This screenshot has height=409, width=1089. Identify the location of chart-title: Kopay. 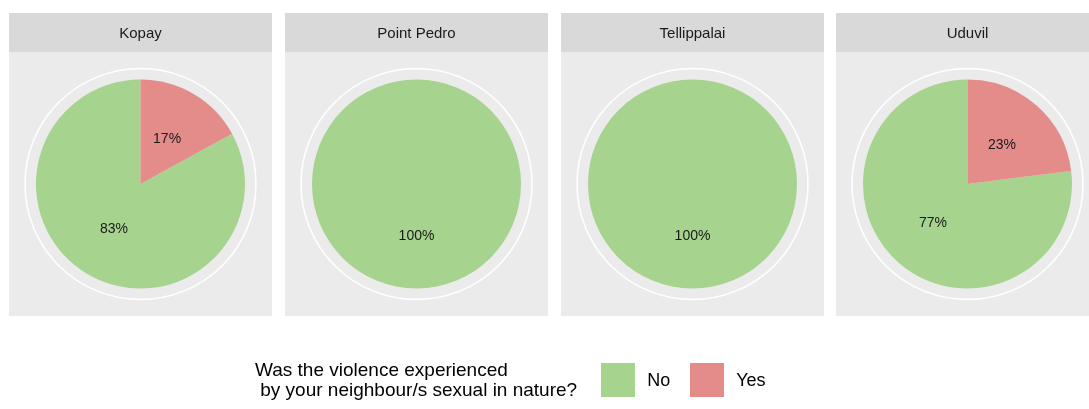
(140, 32).